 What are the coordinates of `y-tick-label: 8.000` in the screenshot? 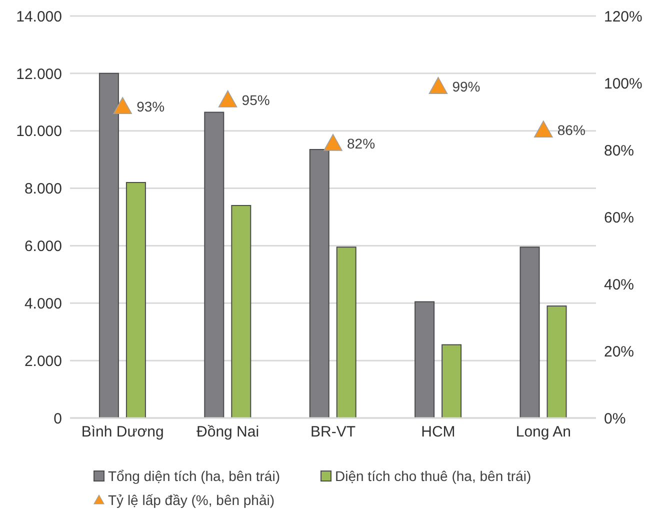 It's located at (43, 189).